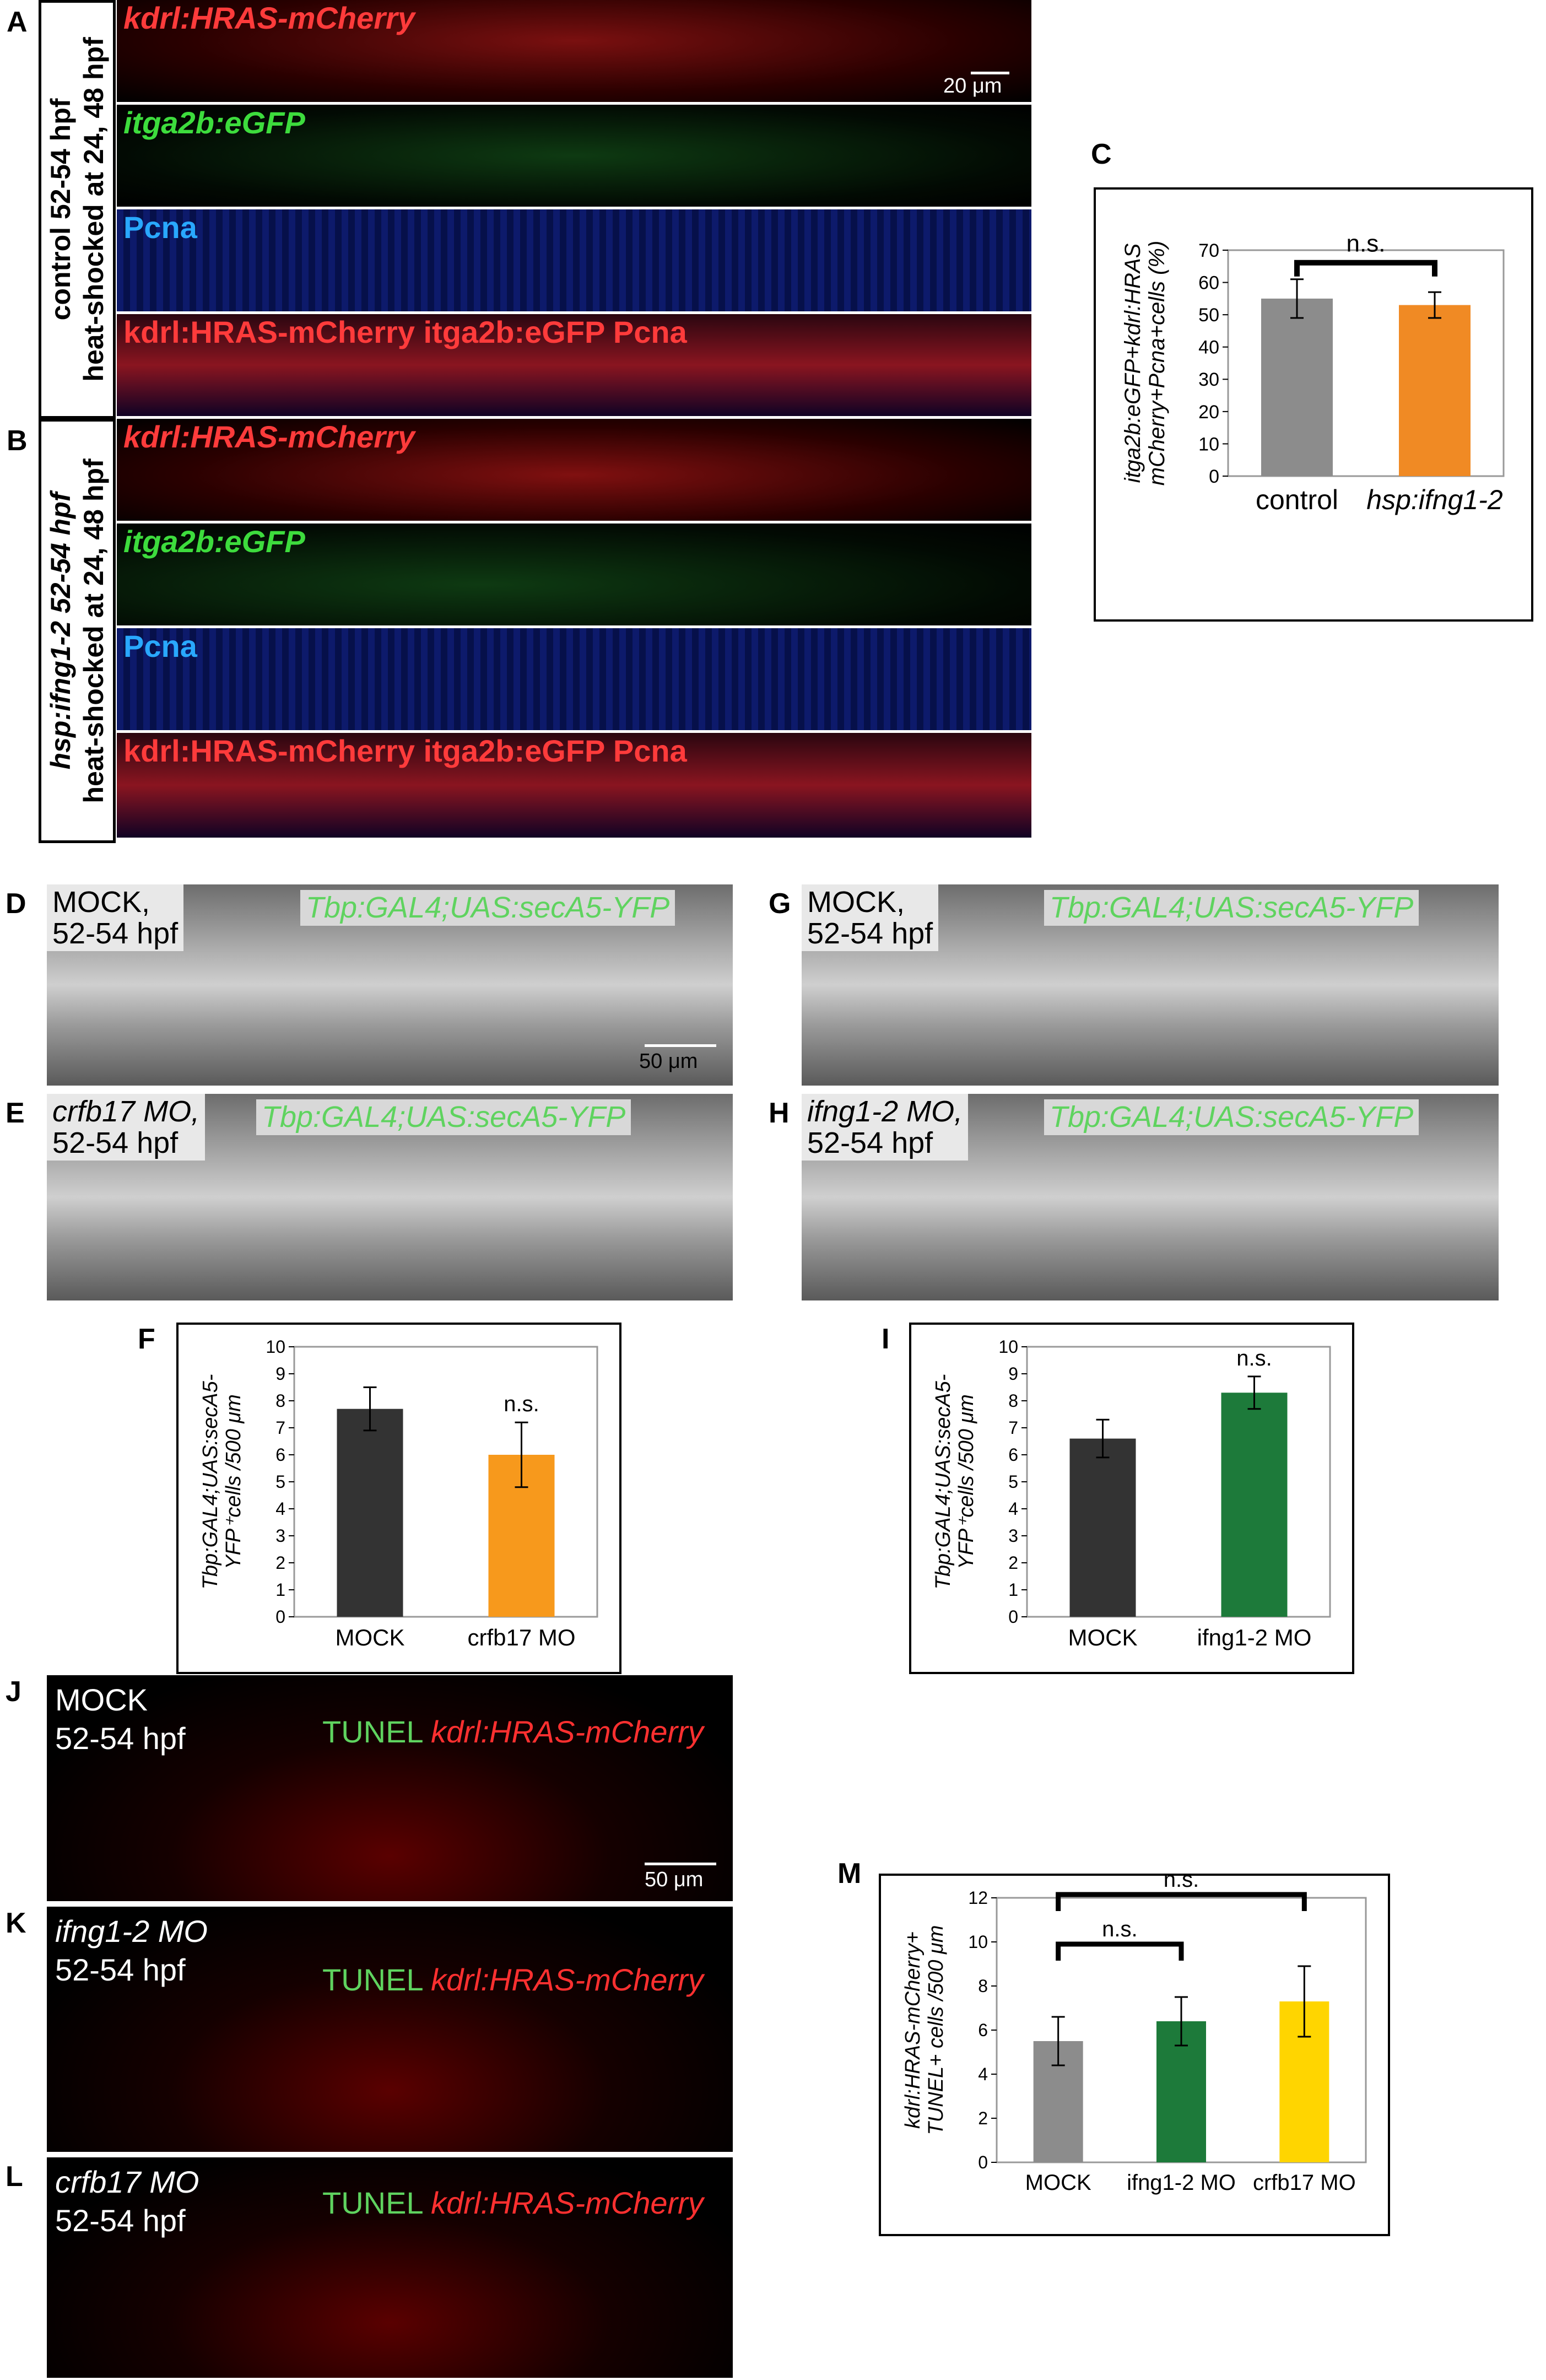  Describe the element at coordinates (60, 631) in the screenshot. I see `panel-b-condition-line1: hsp:ifng1-2 52-54 hpf` at that location.